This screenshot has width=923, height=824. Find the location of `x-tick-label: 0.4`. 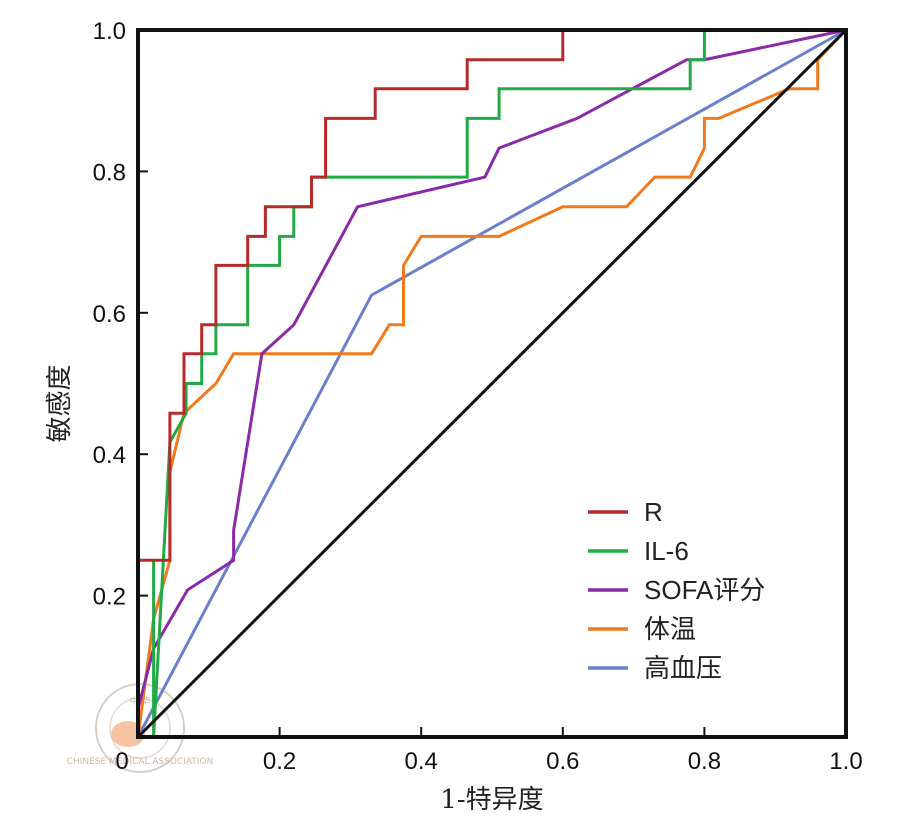

x-tick-label: 0.4 is located at coordinates (421, 761).